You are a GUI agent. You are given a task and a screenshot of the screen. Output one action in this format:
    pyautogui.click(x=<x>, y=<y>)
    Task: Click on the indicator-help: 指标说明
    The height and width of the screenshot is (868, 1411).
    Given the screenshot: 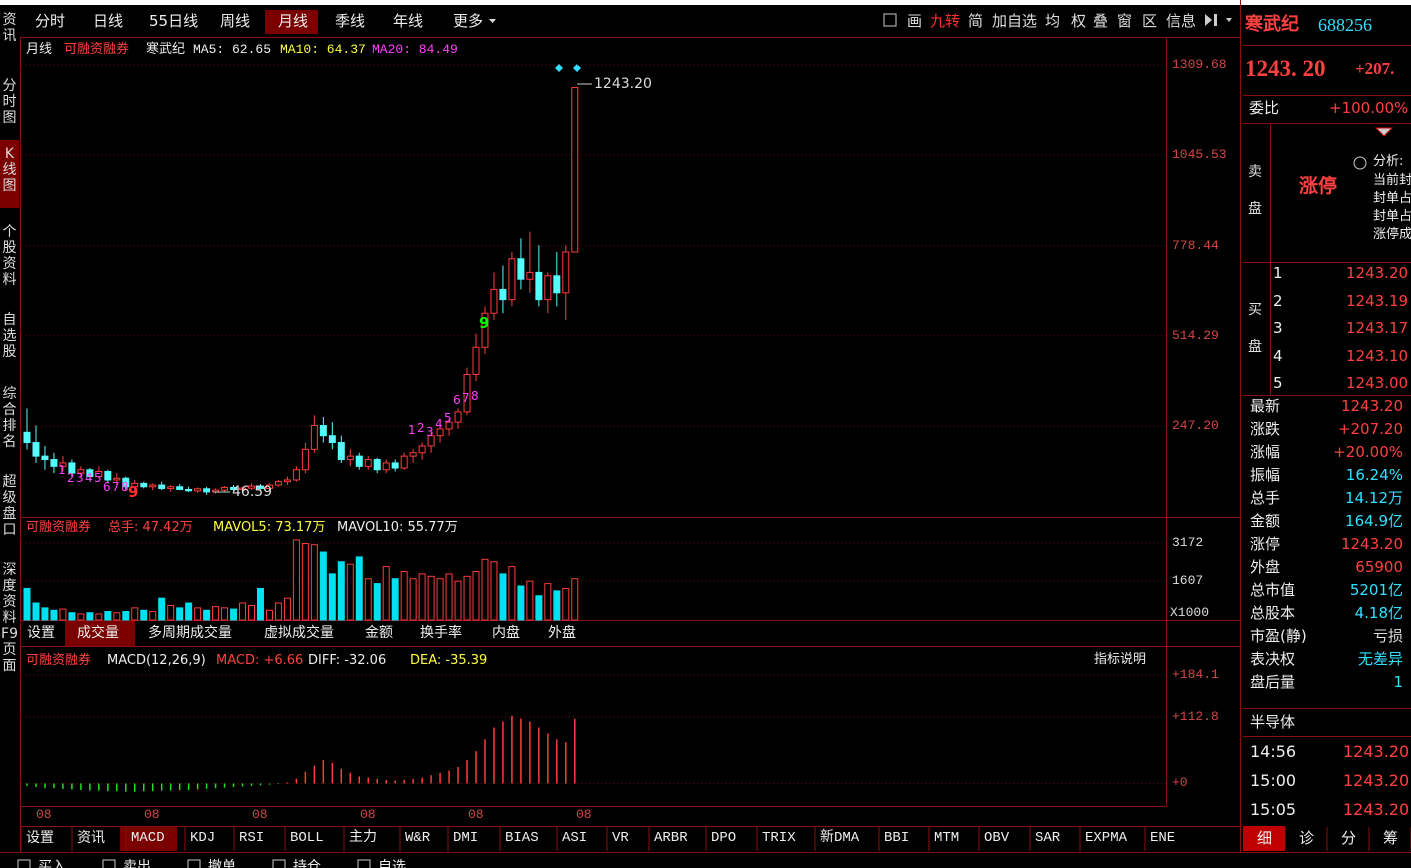 What is the action you would take?
    pyautogui.click(x=1120, y=659)
    